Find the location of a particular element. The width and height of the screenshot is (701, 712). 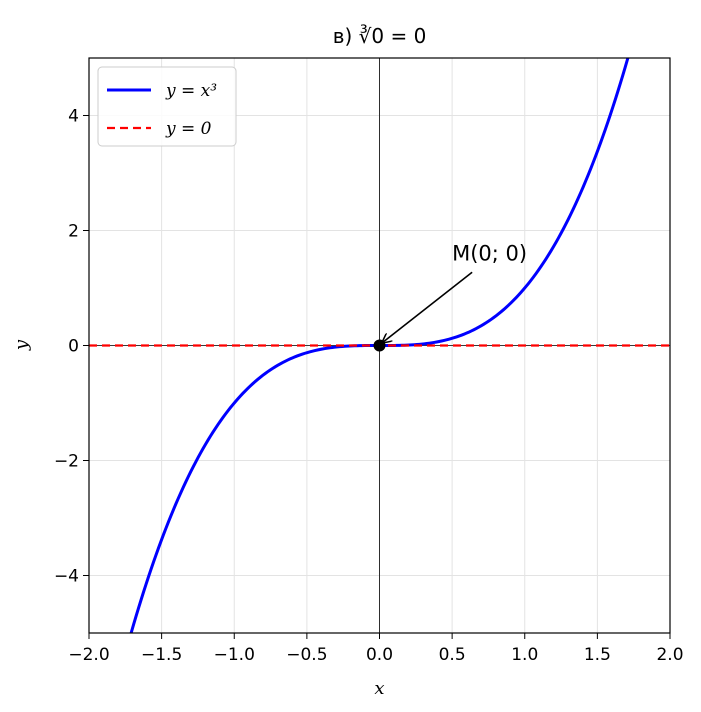

annotation-text-0: M(0; 0) is located at coordinates (489, 253).